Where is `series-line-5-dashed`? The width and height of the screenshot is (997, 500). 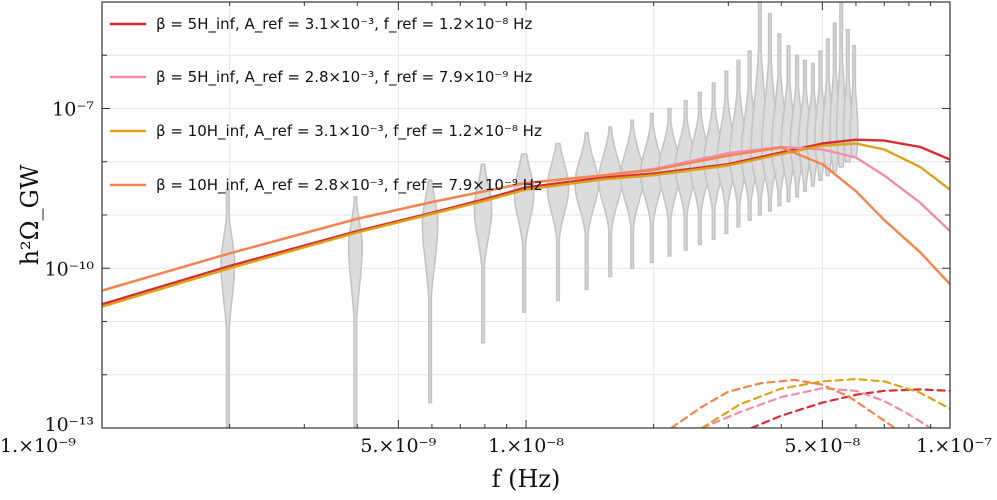
series-line-5-dashed is located at coordinates (816, 407).